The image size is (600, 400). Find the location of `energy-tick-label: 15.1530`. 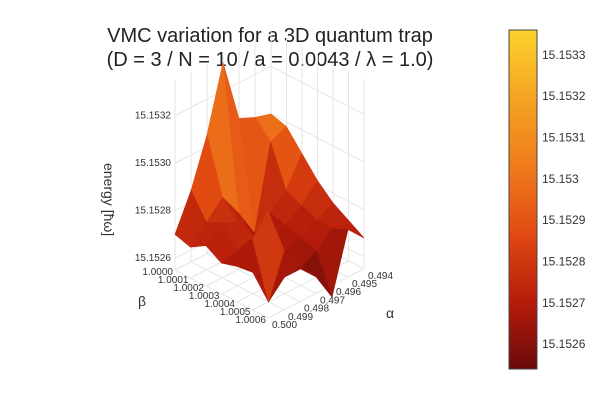

energy-tick-label: 15.1530 is located at coordinates (153, 163).